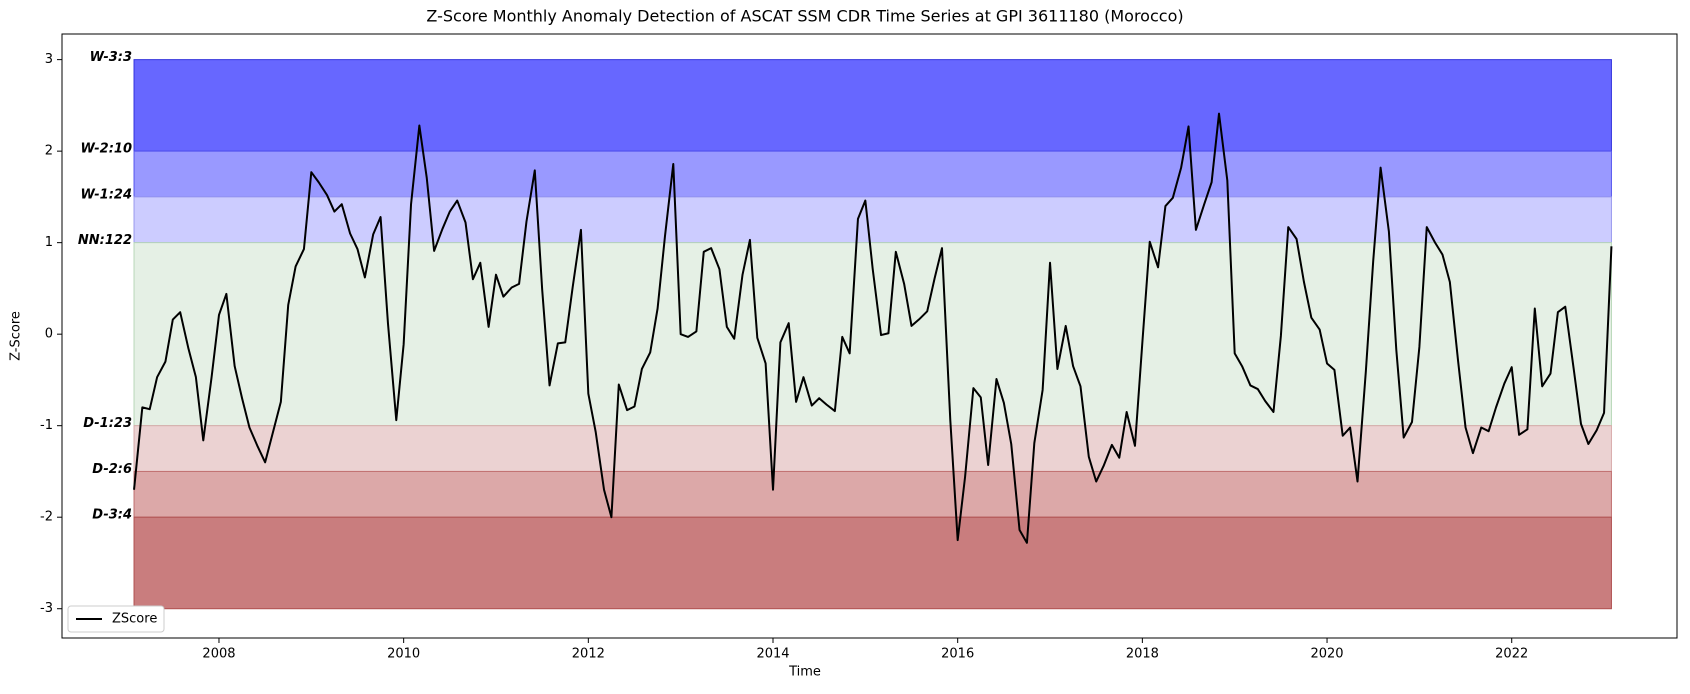  What do you see at coordinates (107, 149) in the screenshot?
I see `band-label: W-2:10` at bounding box center [107, 149].